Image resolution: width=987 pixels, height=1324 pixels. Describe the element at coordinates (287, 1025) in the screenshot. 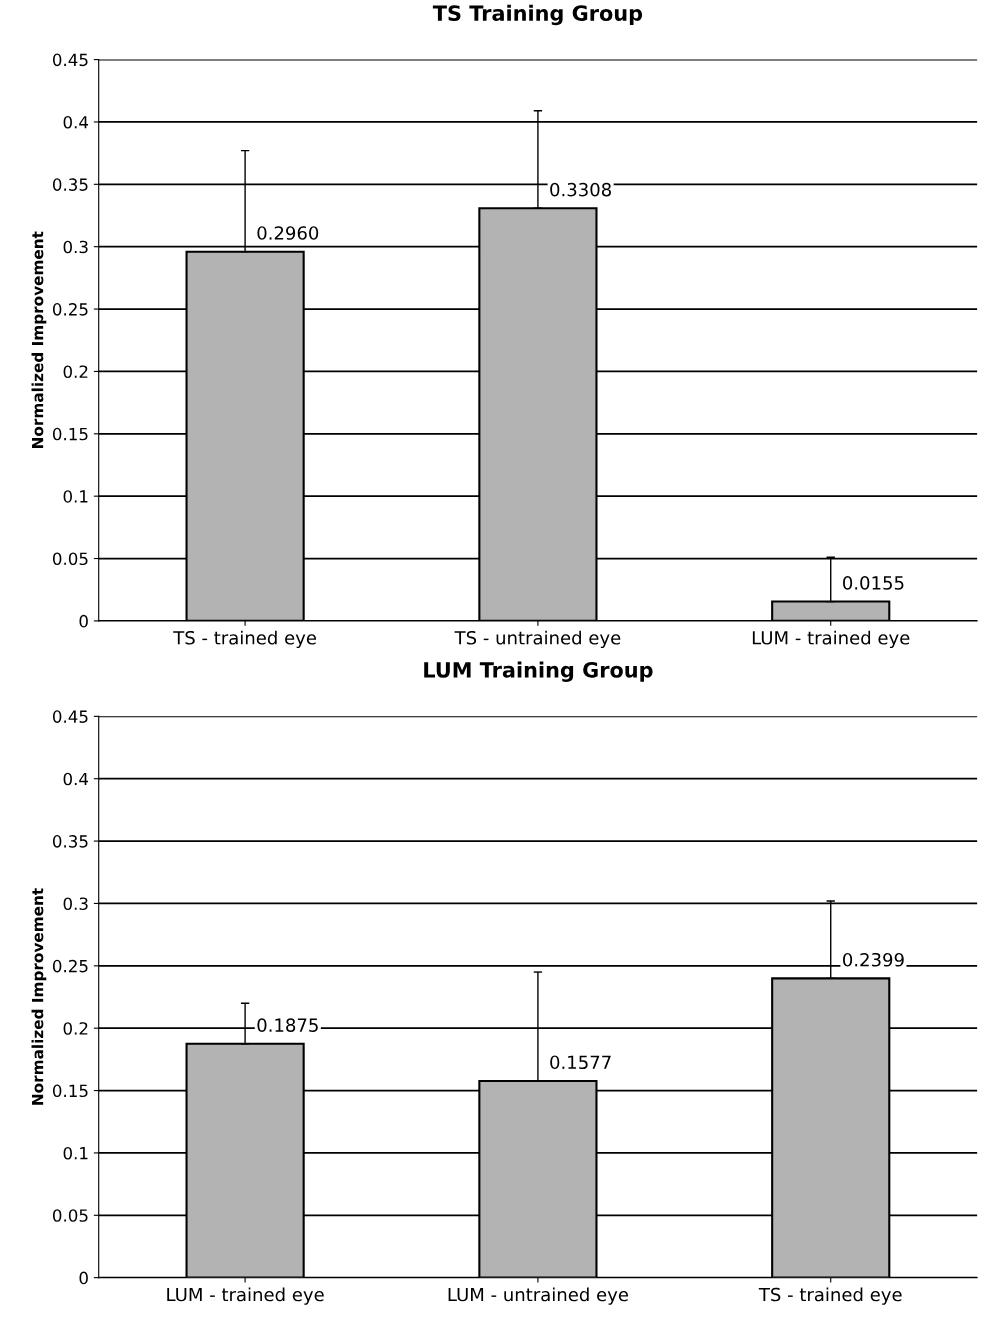

I see `data-label: 0.1875` at that location.